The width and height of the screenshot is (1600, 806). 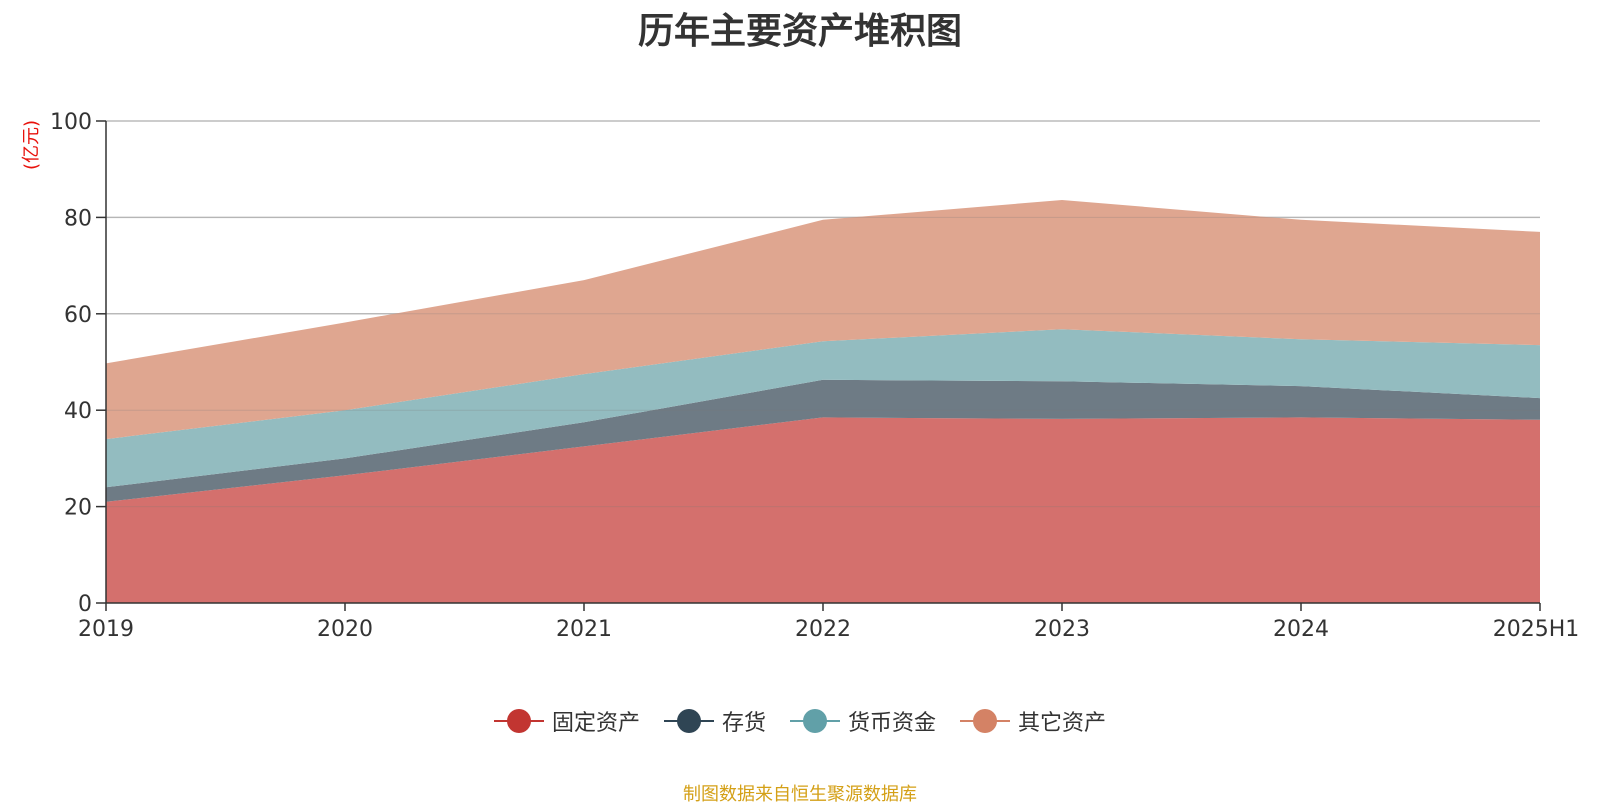 I want to click on legend-label: 固定资产, so click(x=595, y=723).